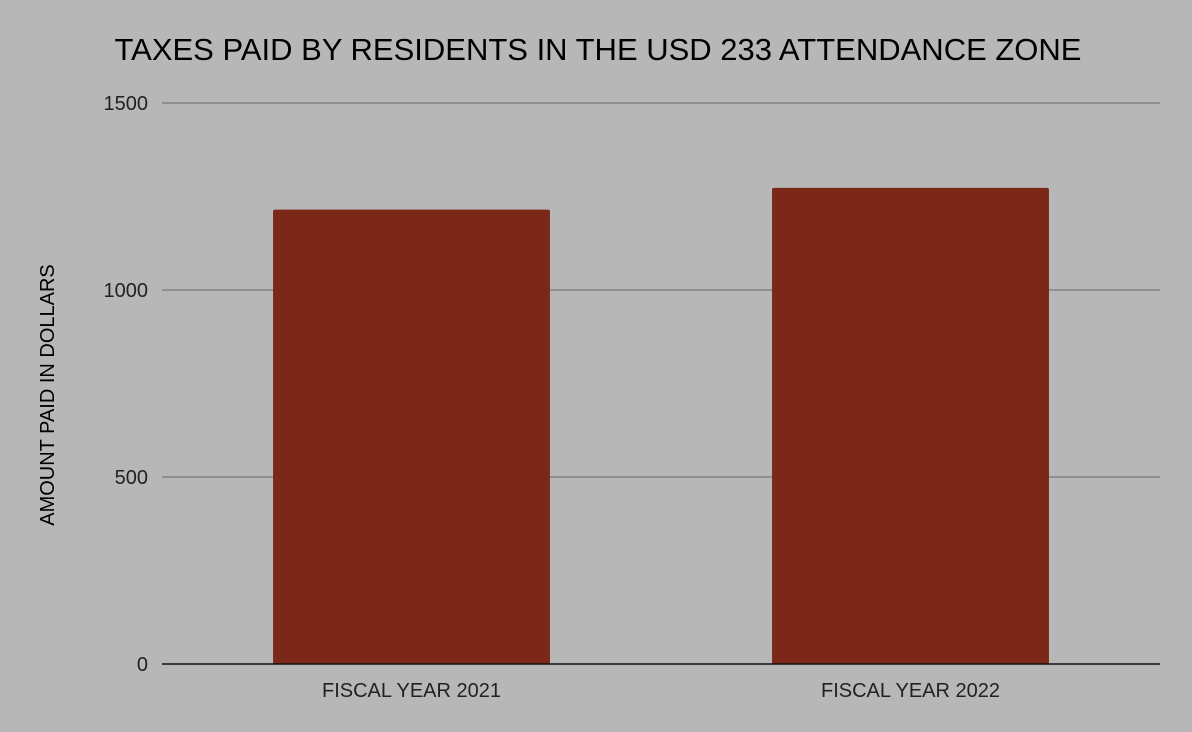 This screenshot has height=732, width=1192. I want to click on y-axis-label: AMOUNT PAID IN DOLLARS, so click(48, 395).